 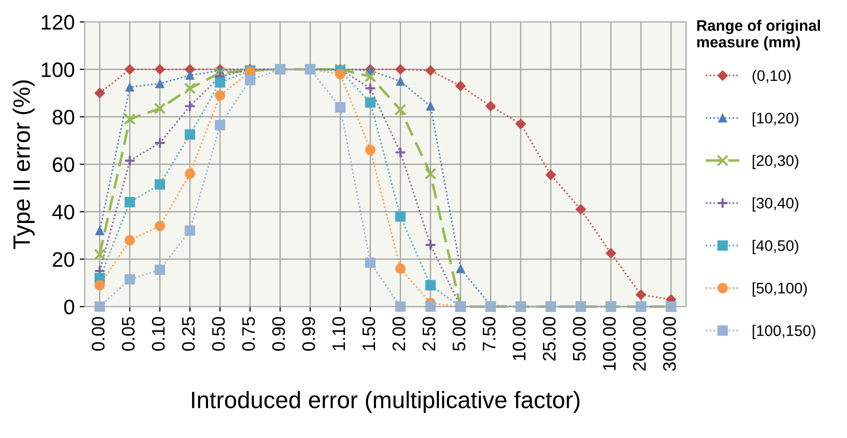 I want to click on x-tick-label: 0.50, so click(x=218, y=334).